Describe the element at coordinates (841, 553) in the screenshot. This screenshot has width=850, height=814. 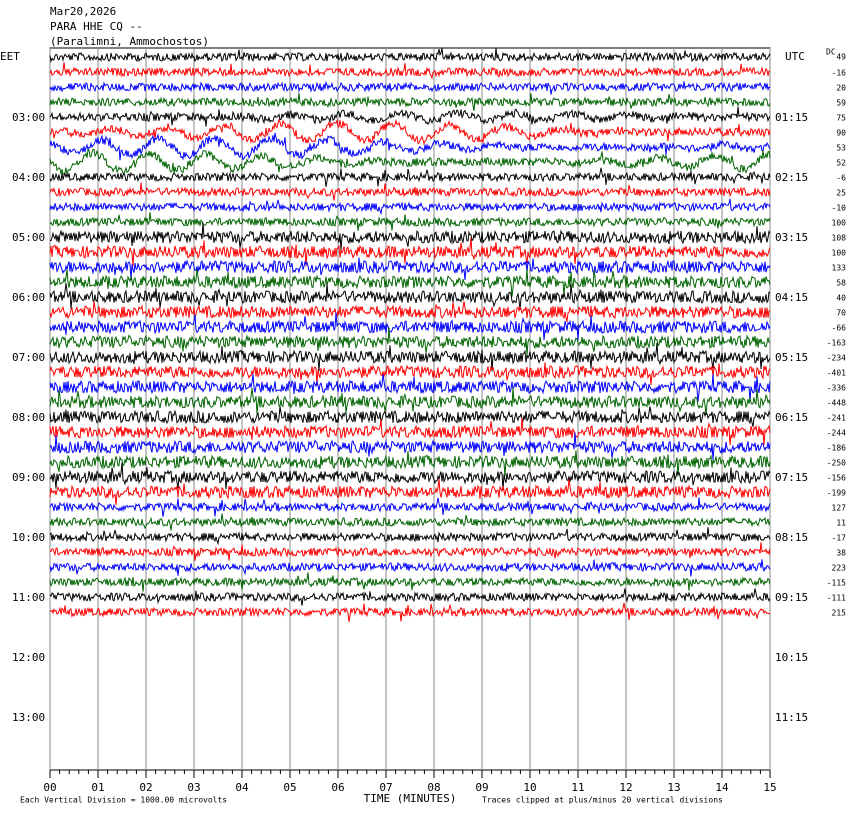
I see `dc-offset: 38` at that location.